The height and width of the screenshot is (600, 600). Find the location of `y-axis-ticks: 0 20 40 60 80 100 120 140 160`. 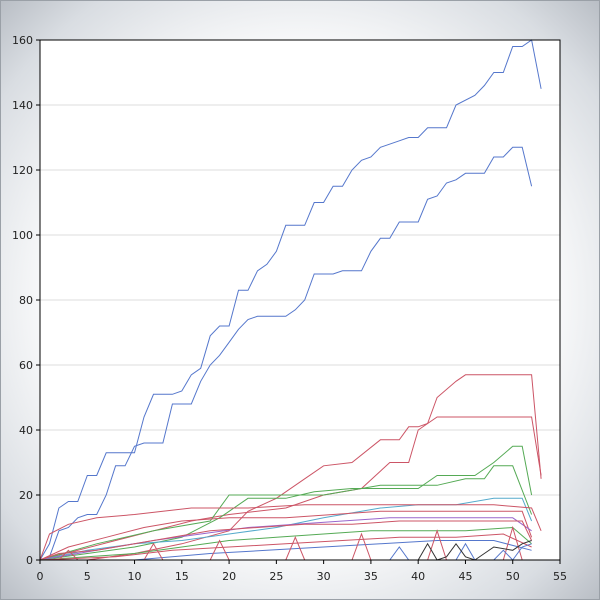

y-axis-ticks: 0 20 40 60 80 100 120 140 160 is located at coordinates (26, 300).